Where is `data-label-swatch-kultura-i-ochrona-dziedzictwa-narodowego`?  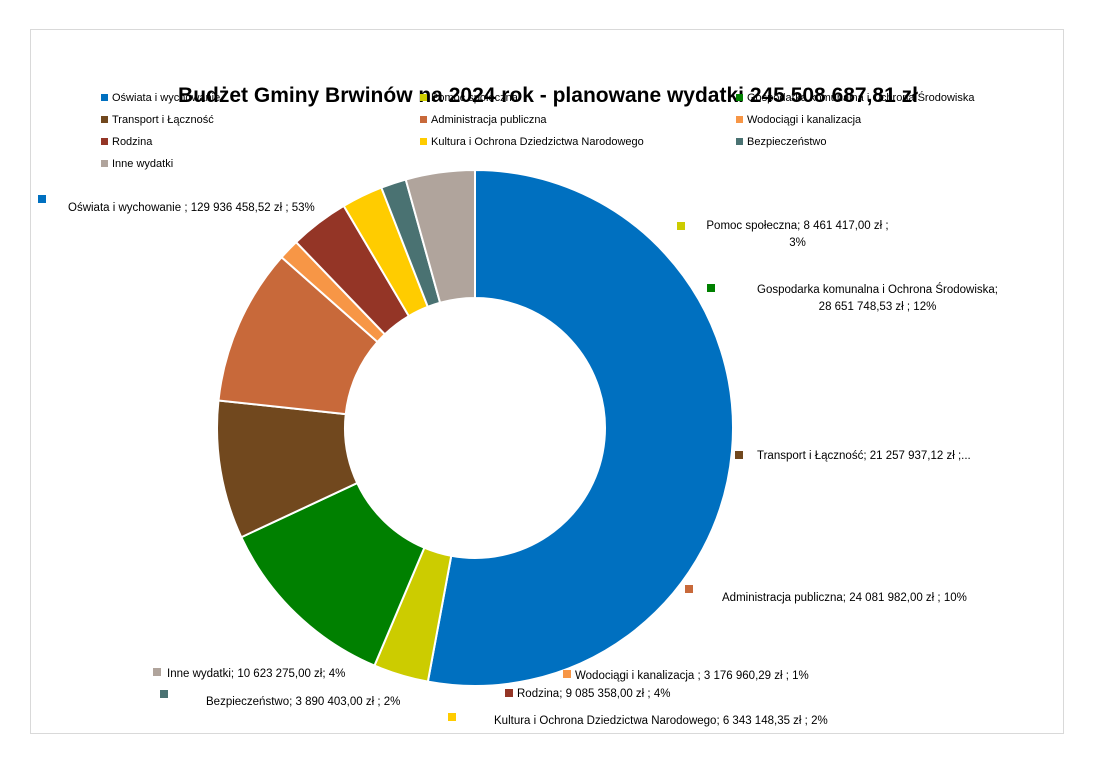
data-label-swatch-kultura-i-ochrona-dziedzictwa-narodowego is located at coordinates (452, 717).